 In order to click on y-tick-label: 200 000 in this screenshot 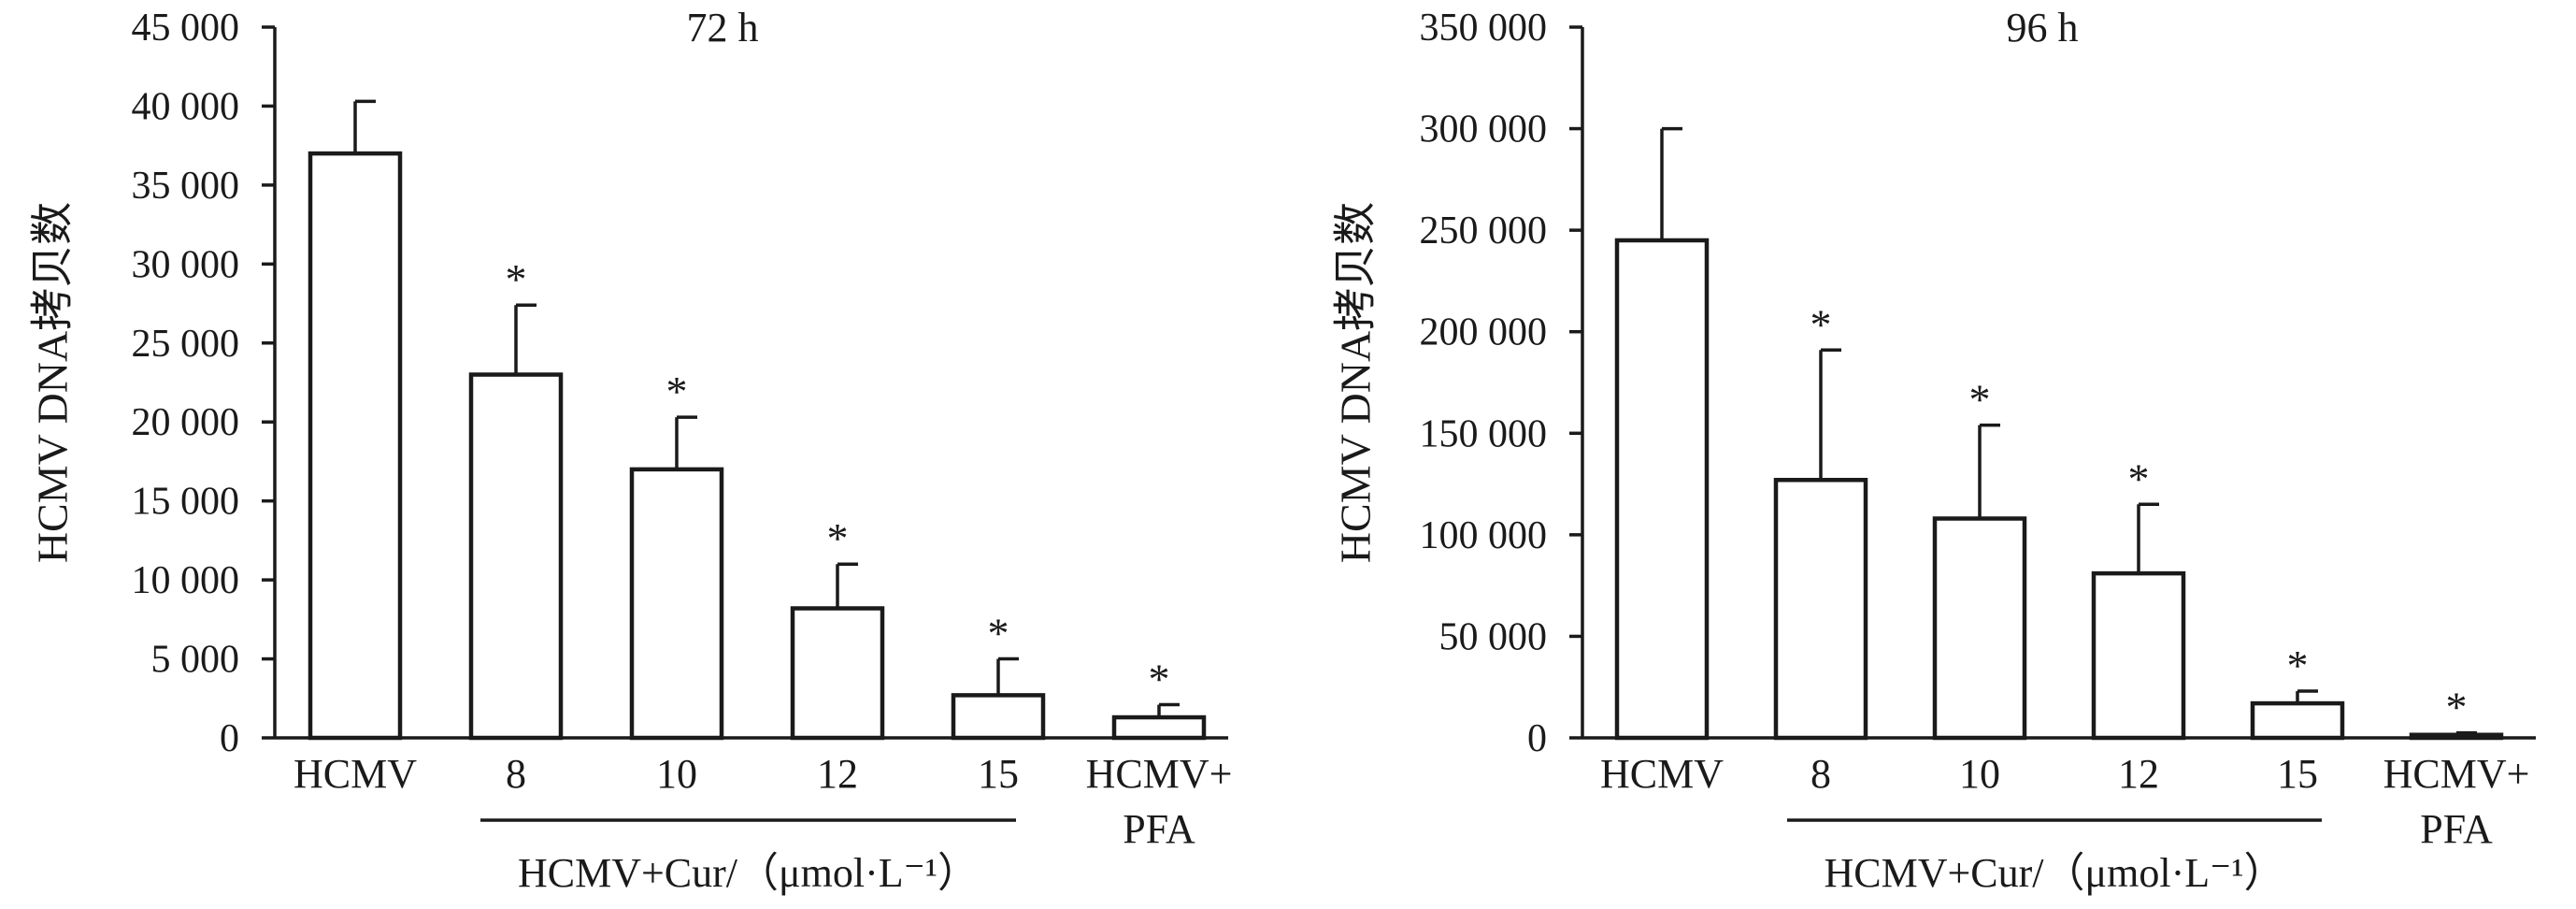, I will do `click(1484, 333)`.